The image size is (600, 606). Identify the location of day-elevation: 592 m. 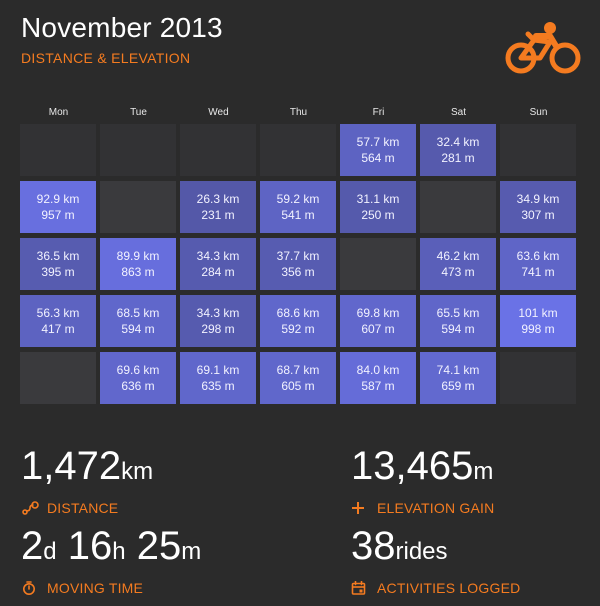
(298, 329).